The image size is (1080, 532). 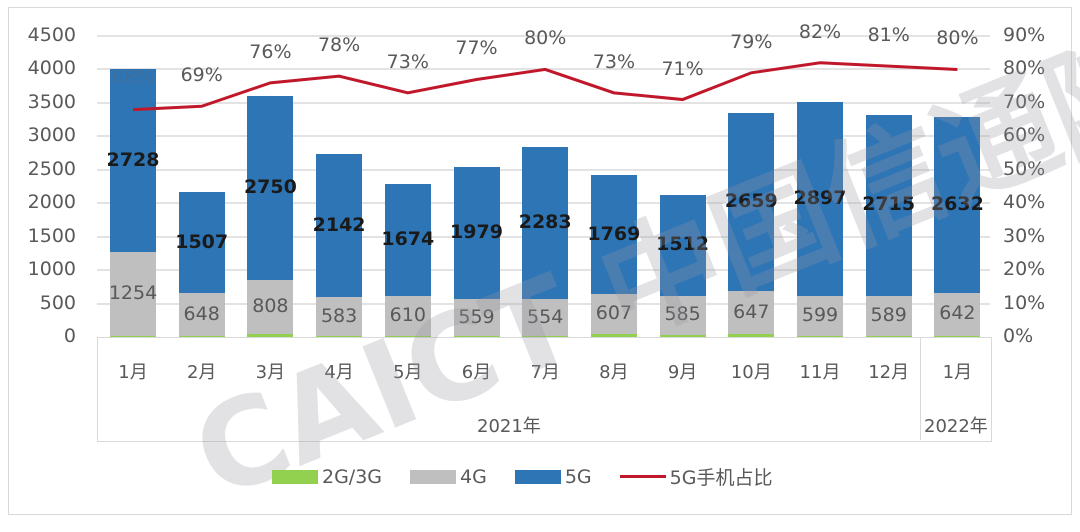 What do you see at coordinates (682, 372) in the screenshot?
I see `category-label: 9月` at bounding box center [682, 372].